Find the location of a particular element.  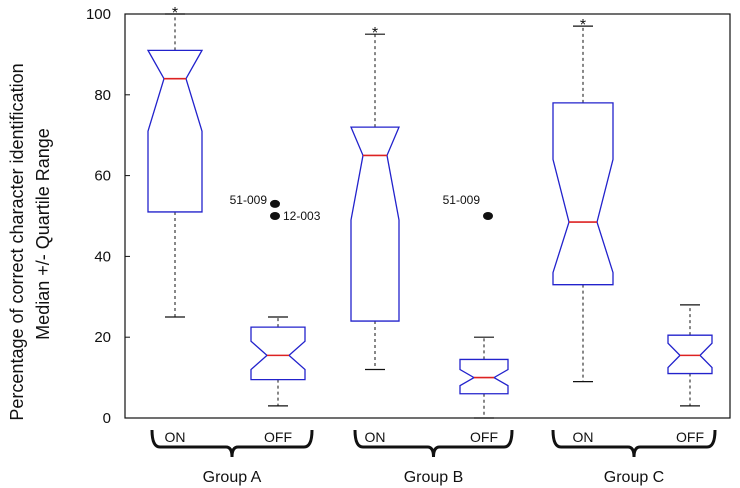

box-group-a-off is located at coordinates (278, 361).